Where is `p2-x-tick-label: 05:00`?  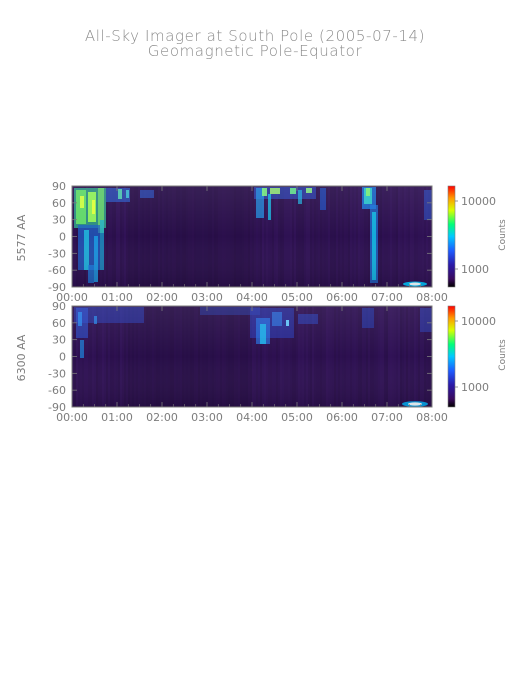 p2-x-tick-label: 05:00 is located at coordinates (297, 417).